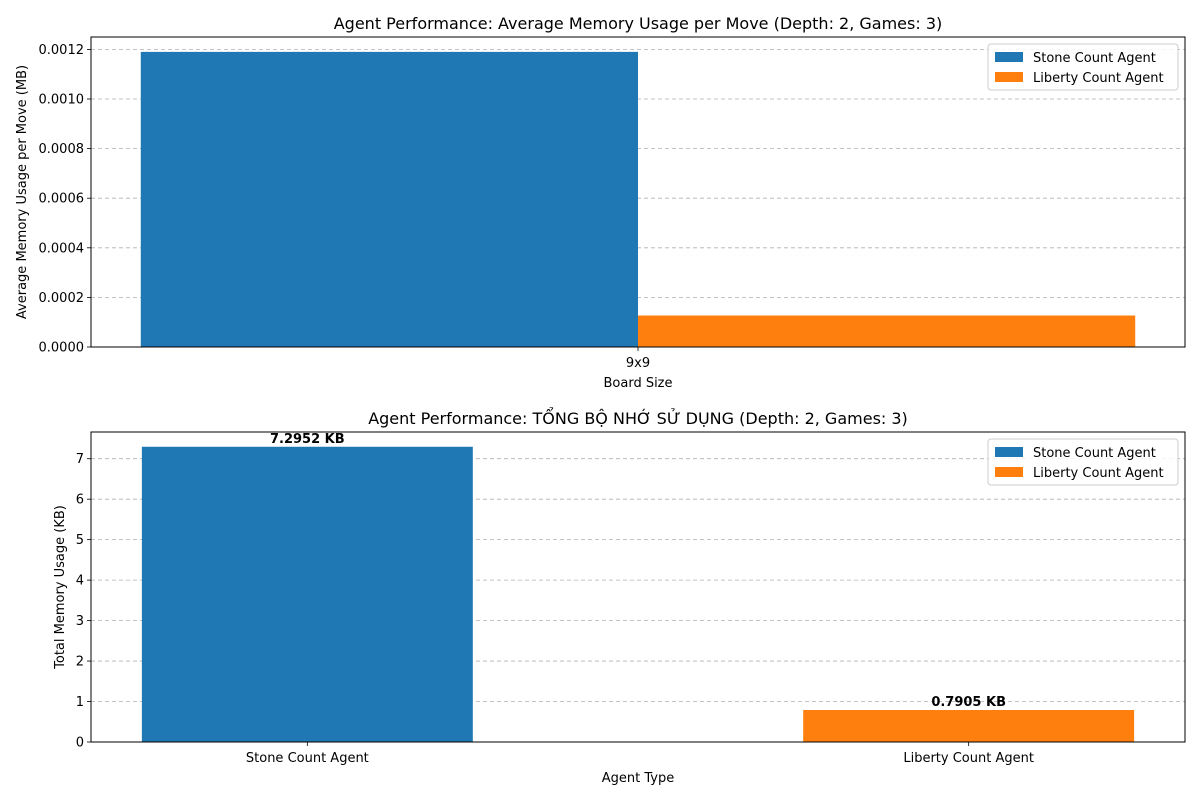  What do you see at coordinates (80, 702) in the screenshot?
I see `y-tick-label: 1` at bounding box center [80, 702].